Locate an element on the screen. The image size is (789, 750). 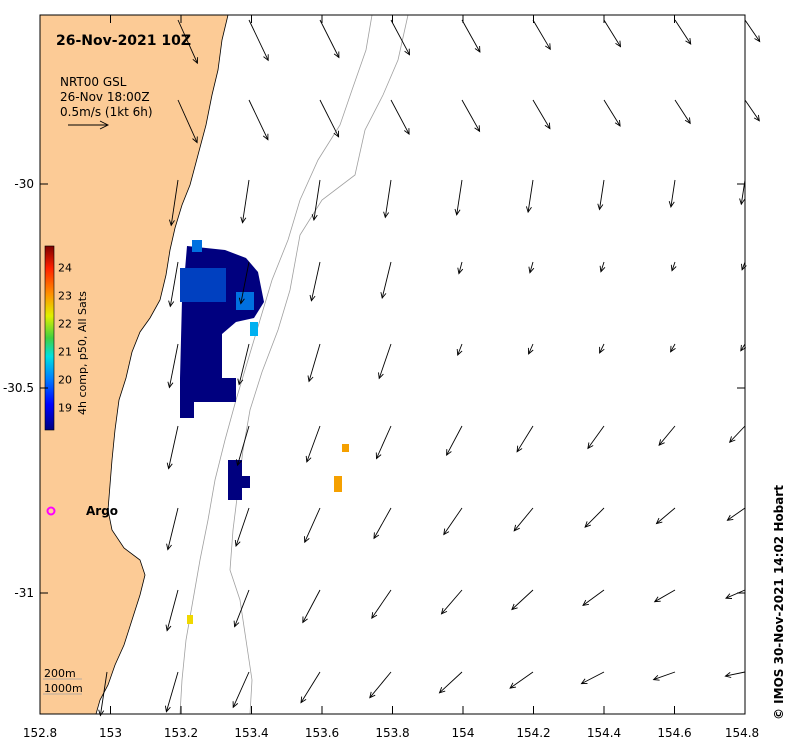
x-tick-label: 154.4 is located at coordinates (604, 733).